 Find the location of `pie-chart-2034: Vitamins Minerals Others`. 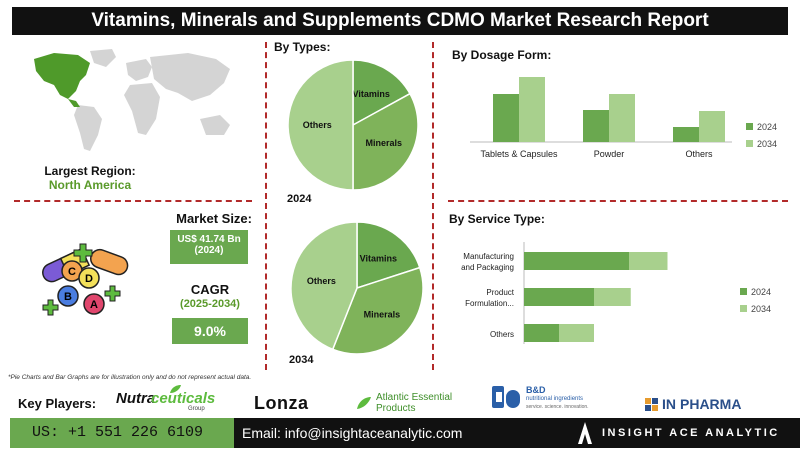

pie-chart-2034: Vitamins Minerals Others is located at coordinates (357, 288).